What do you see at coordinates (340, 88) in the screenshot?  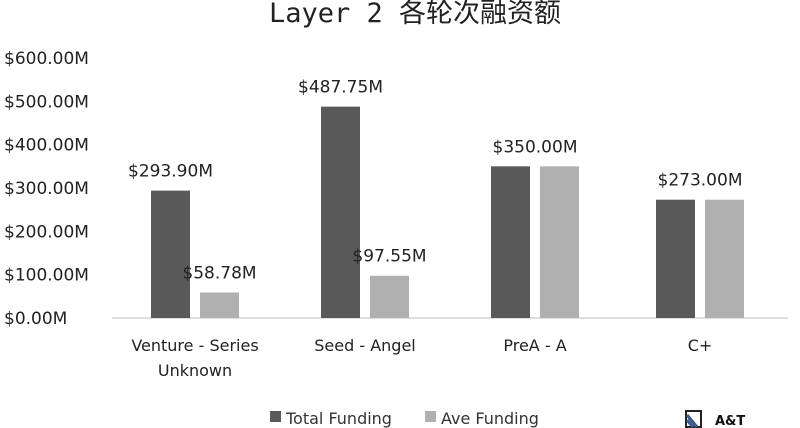 I see `data-label: $487.75M` at bounding box center [340, 88].